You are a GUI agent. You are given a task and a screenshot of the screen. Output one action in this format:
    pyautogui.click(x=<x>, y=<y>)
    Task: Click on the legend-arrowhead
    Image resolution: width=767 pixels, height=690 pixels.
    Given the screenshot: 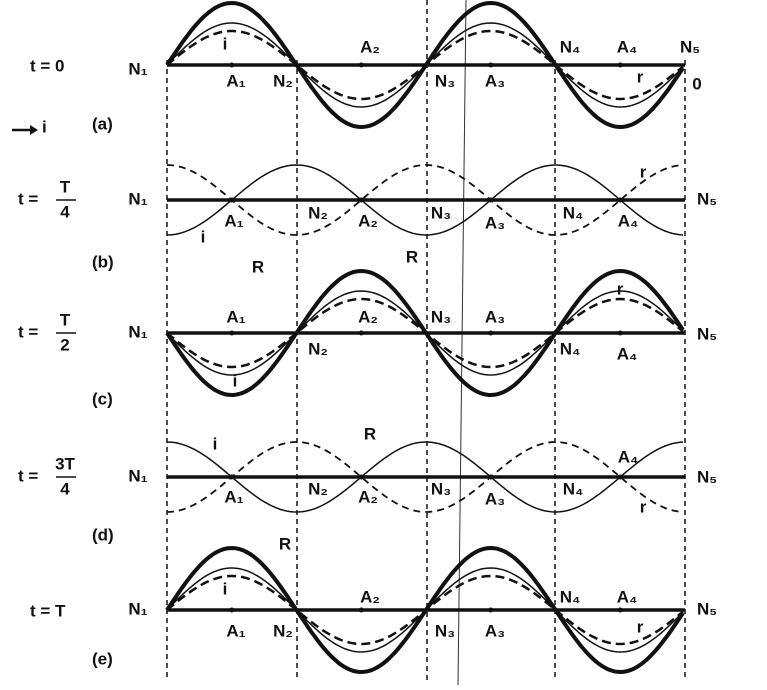 What is the action you would take?
    pyautogui.click(x=34, y=130)
    